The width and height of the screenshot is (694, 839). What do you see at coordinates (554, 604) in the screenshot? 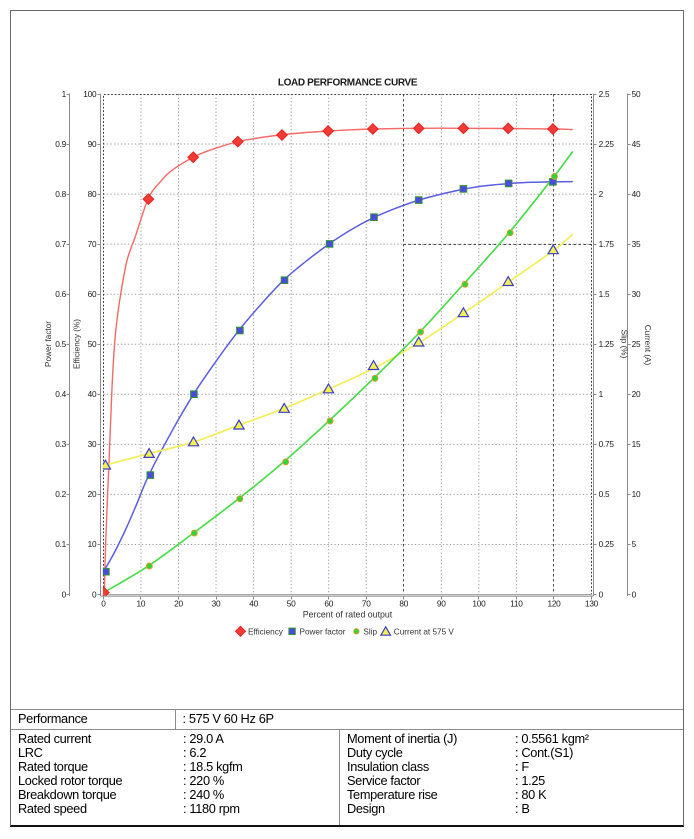
I see `svg-text: 120` at bounding box center [554, 604].